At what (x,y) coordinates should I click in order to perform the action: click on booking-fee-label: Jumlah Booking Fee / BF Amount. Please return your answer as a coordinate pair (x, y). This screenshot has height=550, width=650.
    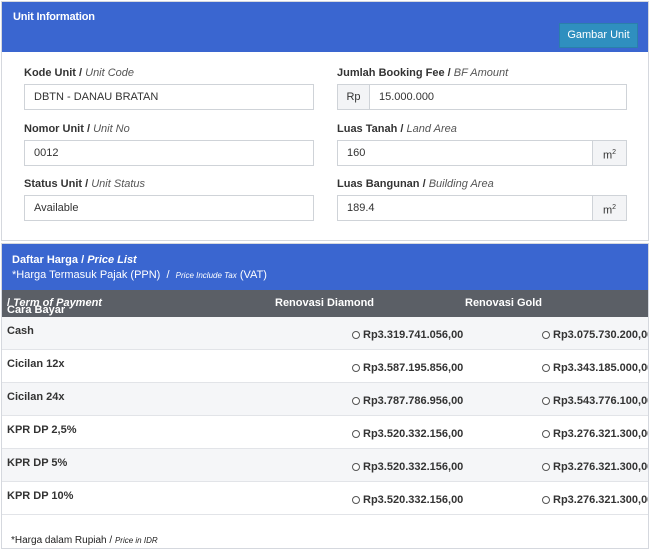
    Looking at the image, I should click on (423, 73).